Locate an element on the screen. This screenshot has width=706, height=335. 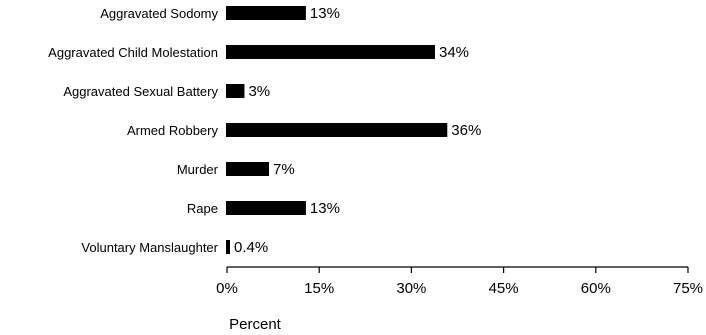
category-label-armed-robbery: Armed Robbery is located at coordinates (173, 130).